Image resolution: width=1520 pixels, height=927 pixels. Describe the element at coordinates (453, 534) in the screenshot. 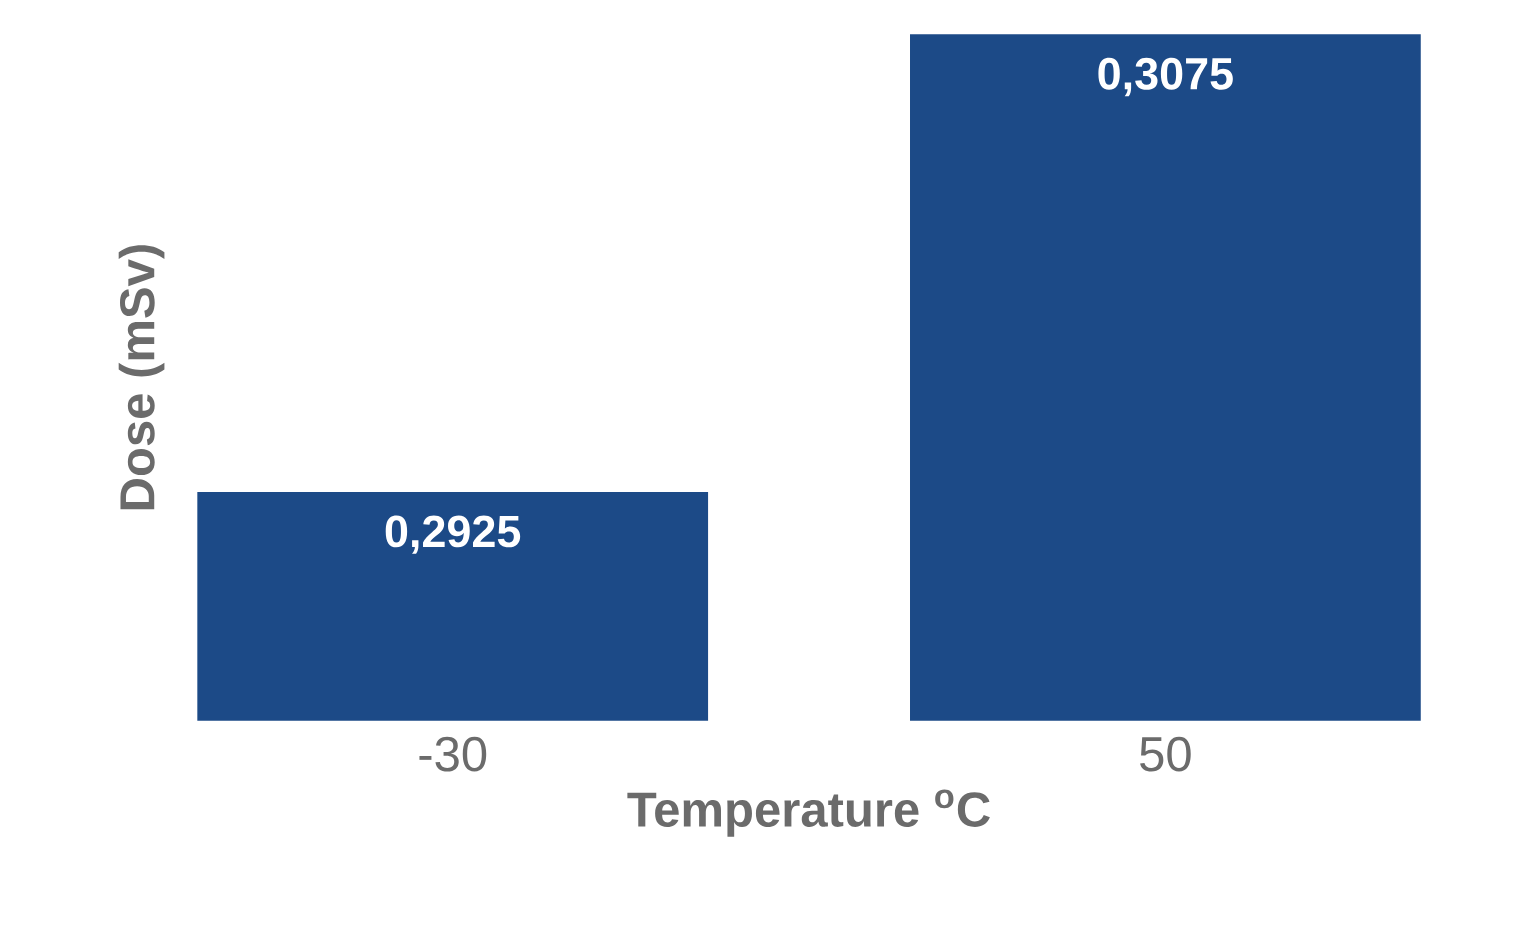

I see `data-label: 0,2925` at that location.